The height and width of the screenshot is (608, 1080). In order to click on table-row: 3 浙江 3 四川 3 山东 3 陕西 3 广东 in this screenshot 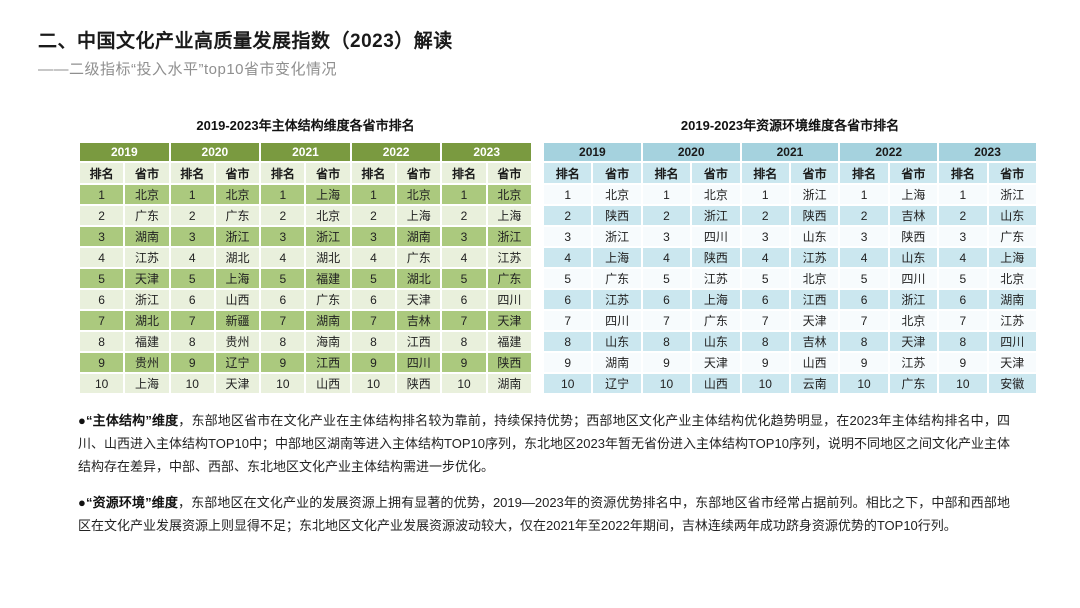, I will do `click(790, 236)`.